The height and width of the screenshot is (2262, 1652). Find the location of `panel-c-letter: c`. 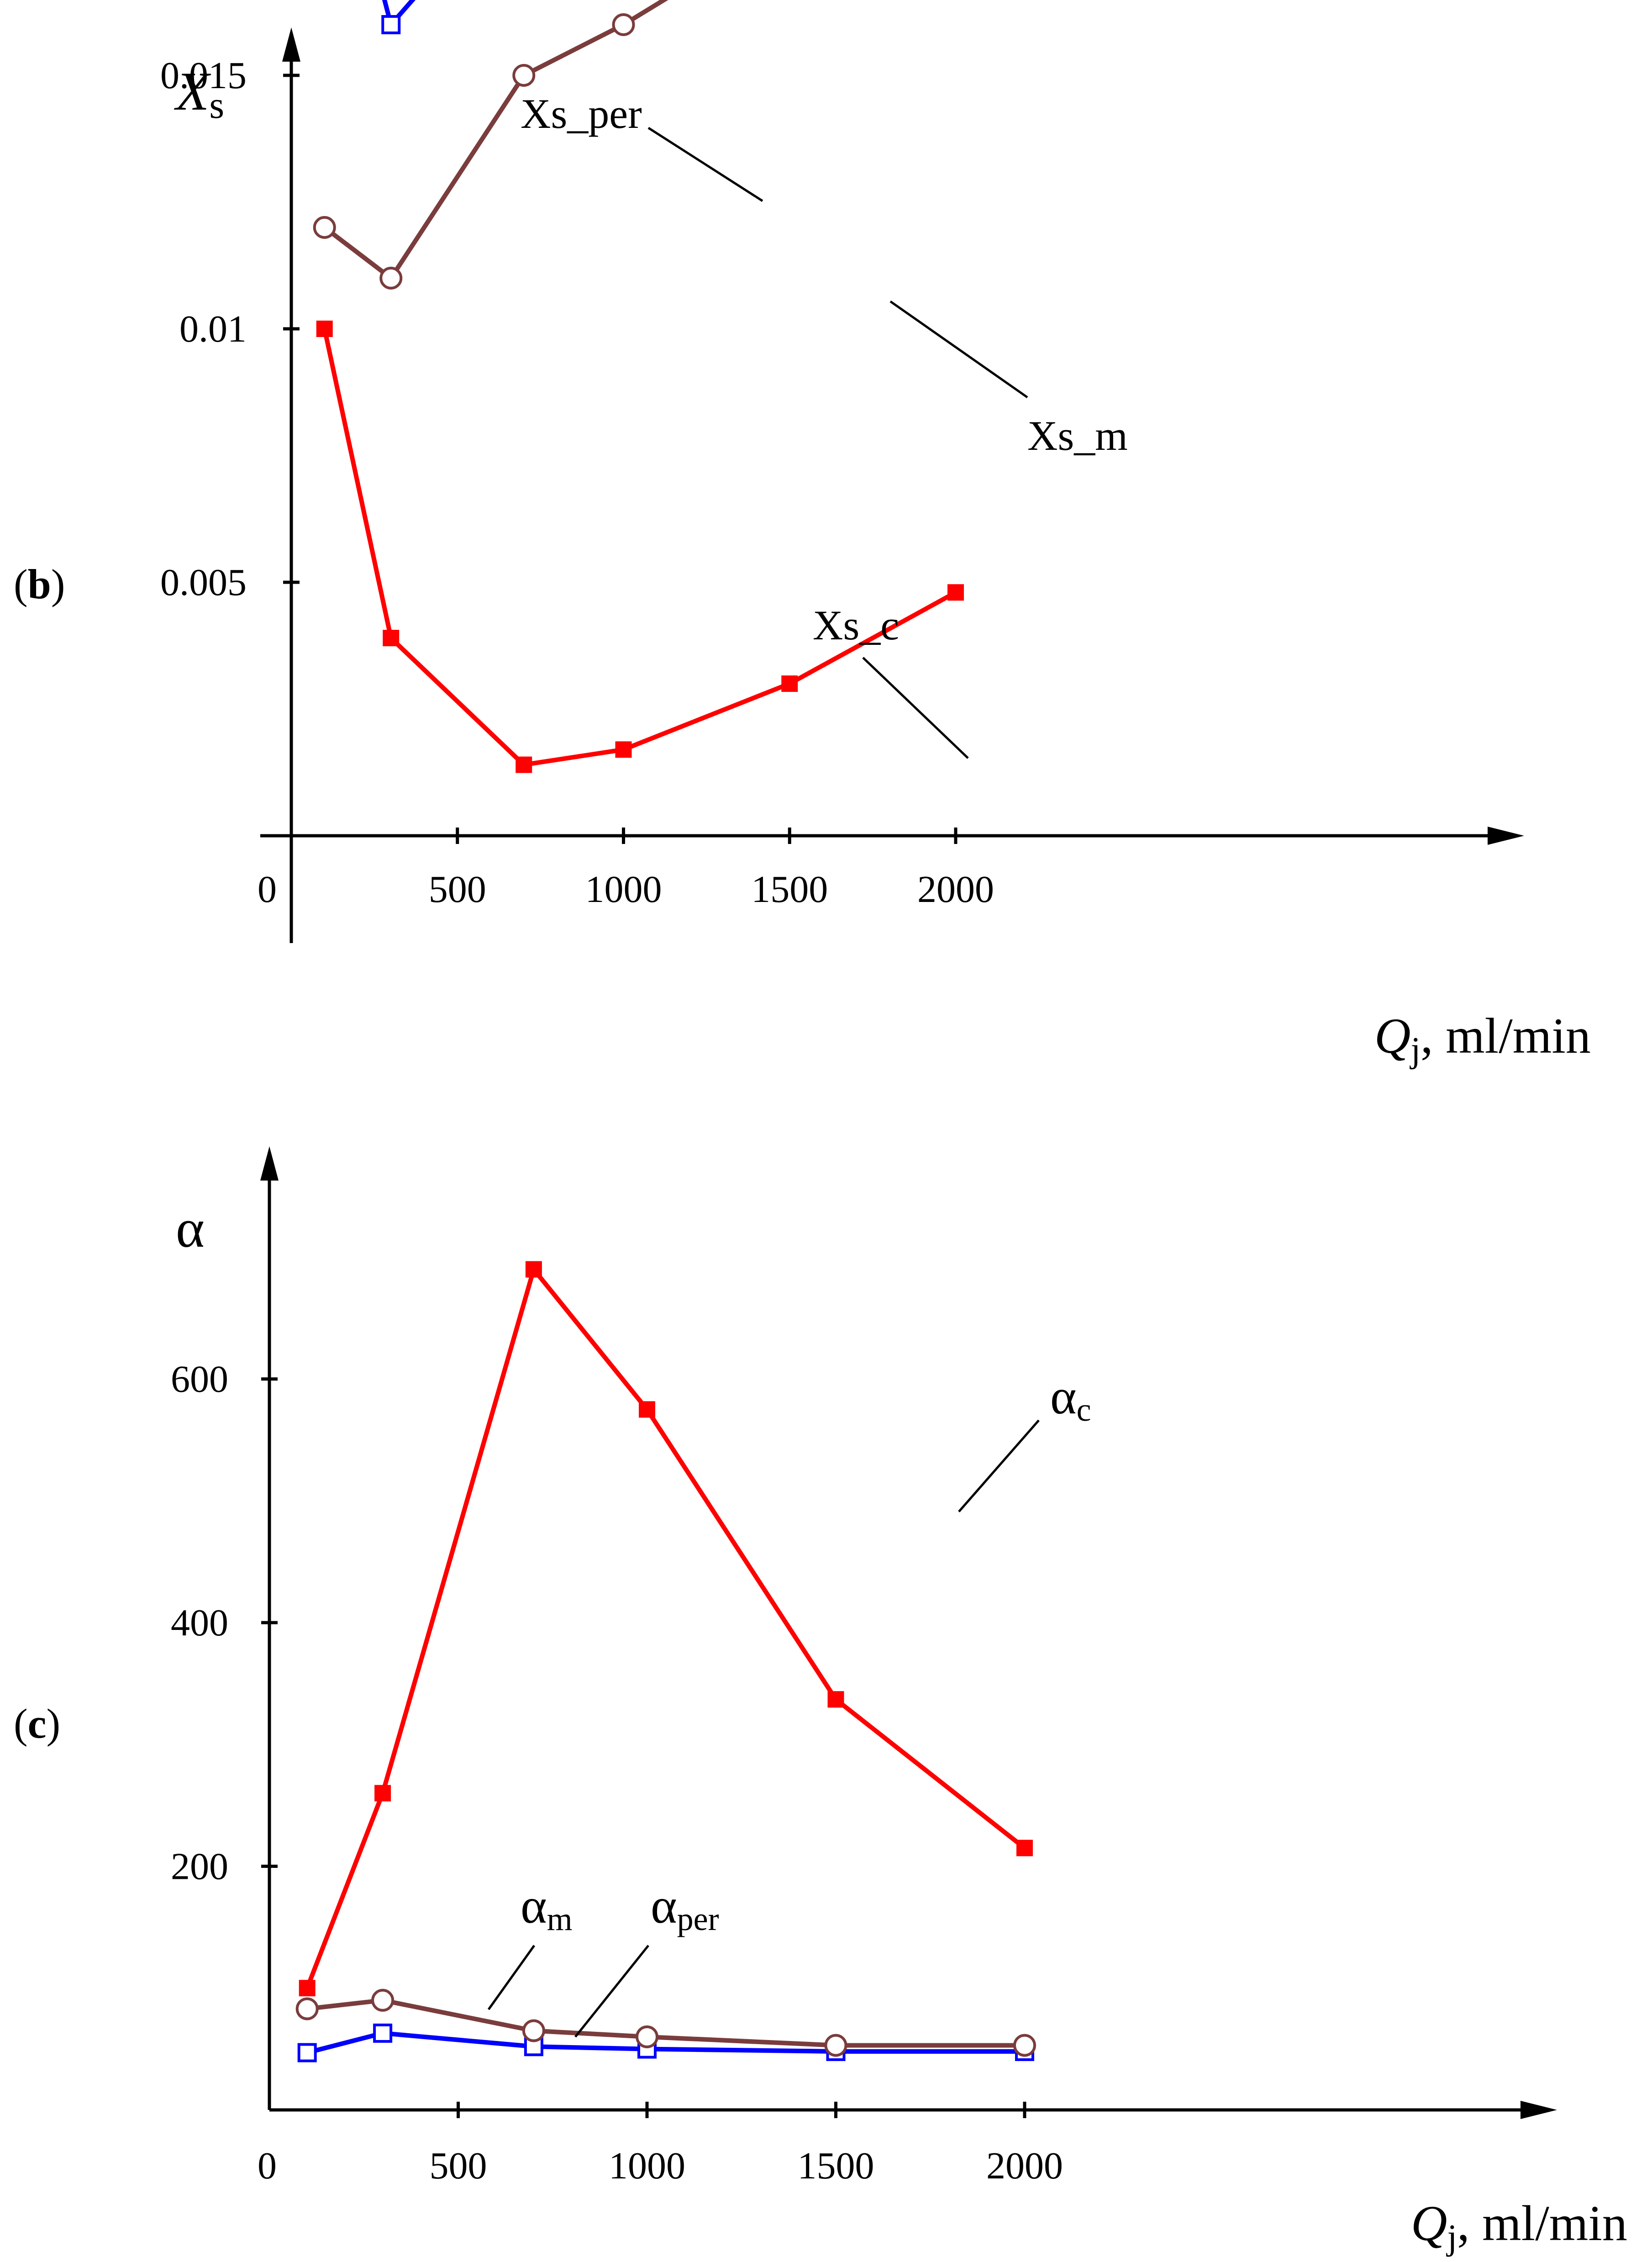

panel-c-letter: c is located at coordinates (37, 1724).